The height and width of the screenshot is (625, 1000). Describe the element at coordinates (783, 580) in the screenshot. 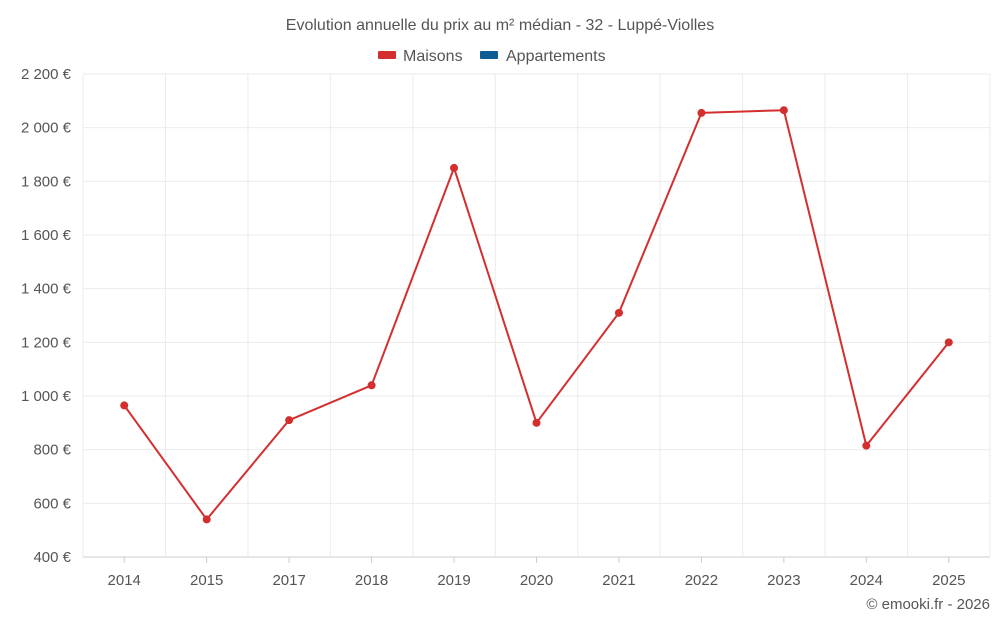

I see `x-tick-label: 2023` at that location.